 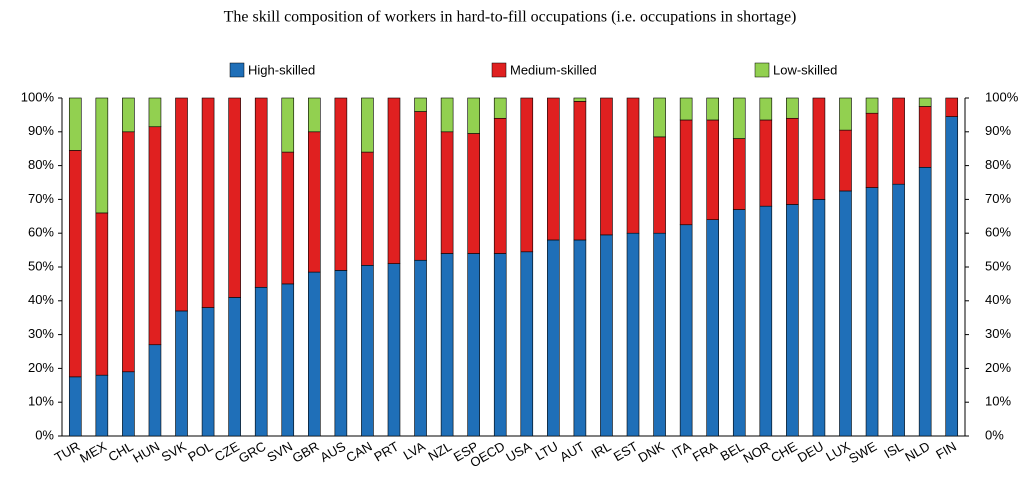 What do you see at coordinates (681, 449) in the screenshot?
I see `x-tick-label: ITA` at bounding box center [681, 449].